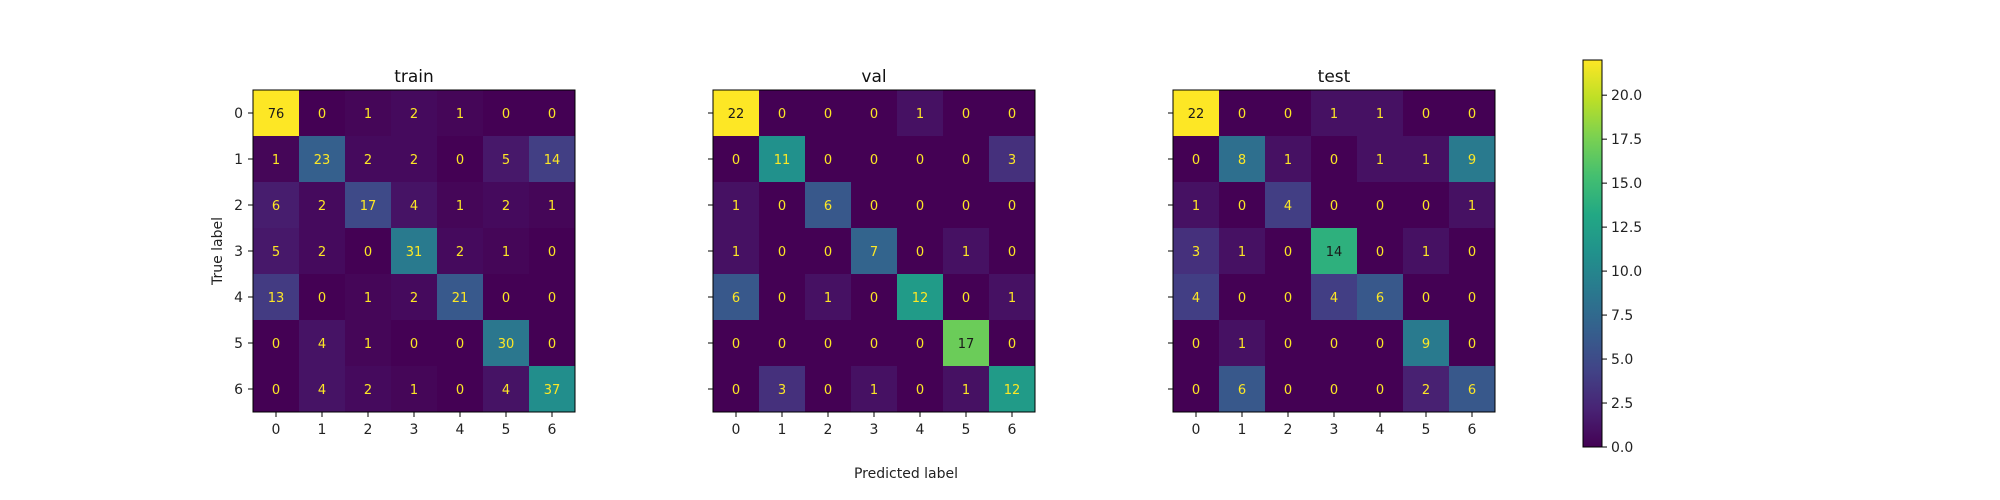 The image size is (2000, 500). What do you see at coordinates (238, 344) in the screenshot?
I see `y-tick-label: 5` at bounding box center [238, 344].